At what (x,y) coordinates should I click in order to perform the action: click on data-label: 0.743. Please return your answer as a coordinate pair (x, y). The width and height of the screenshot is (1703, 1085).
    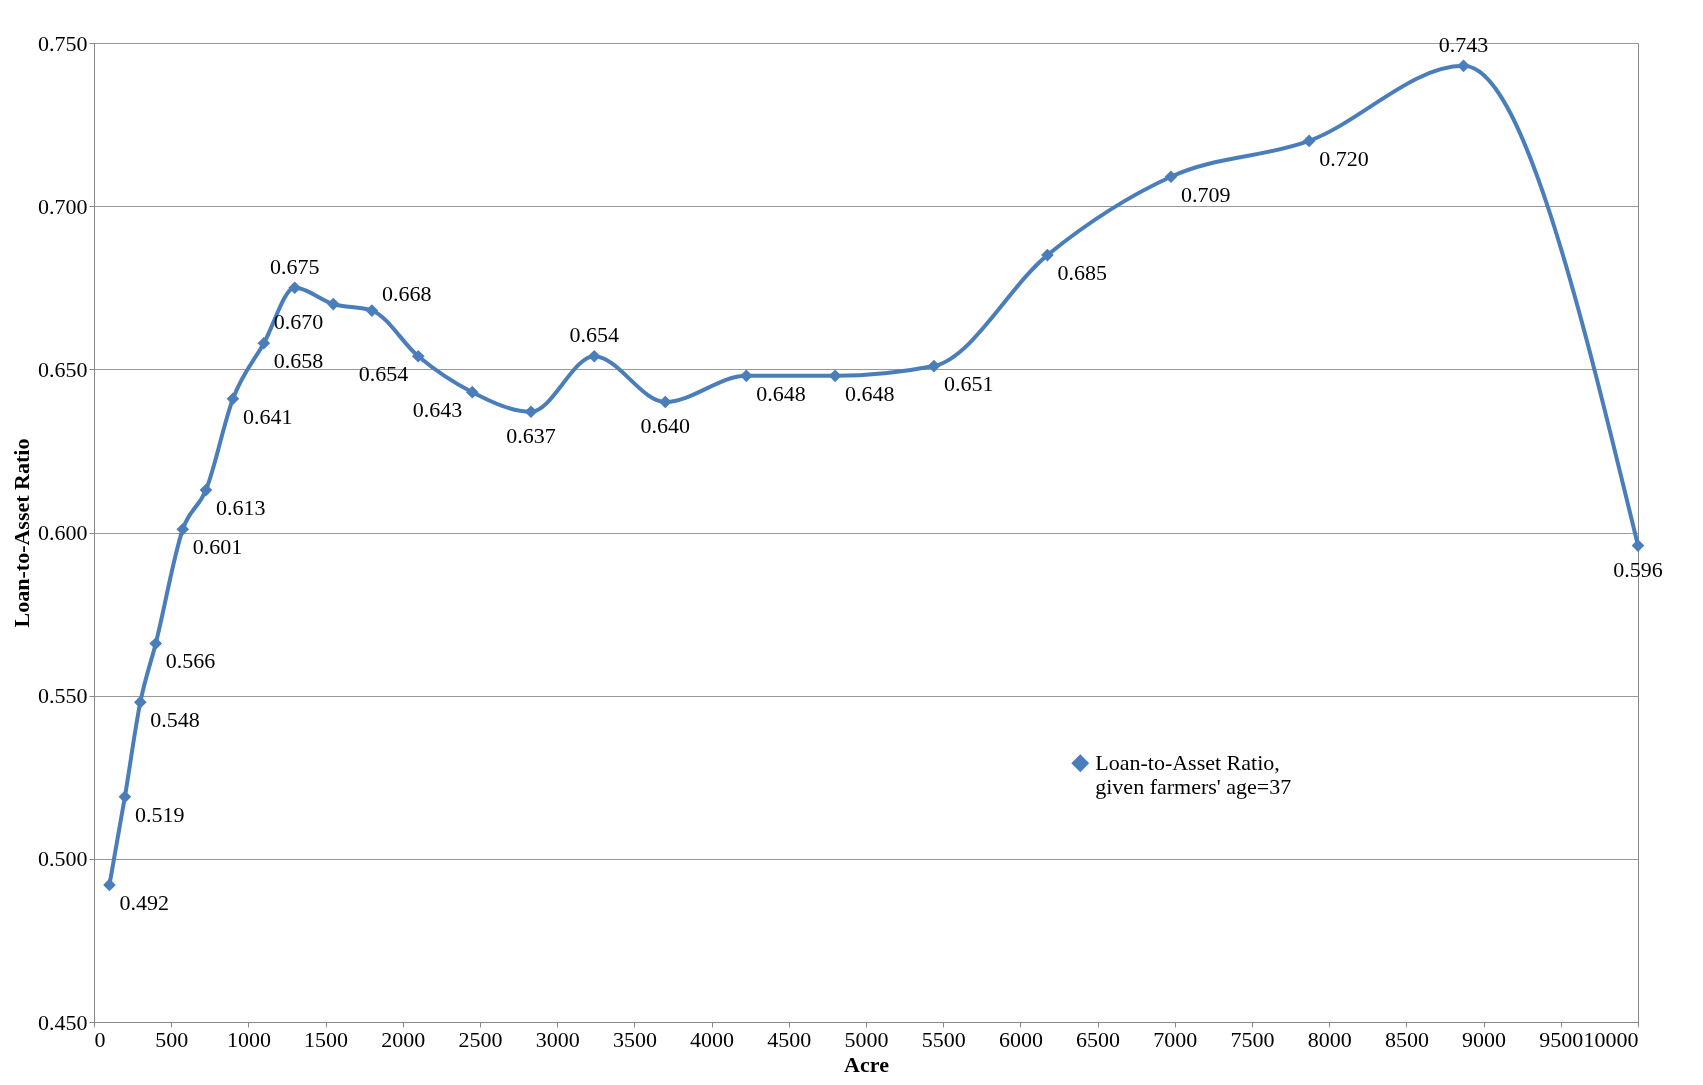
    Looking at the image, I should click on (1463, 44).